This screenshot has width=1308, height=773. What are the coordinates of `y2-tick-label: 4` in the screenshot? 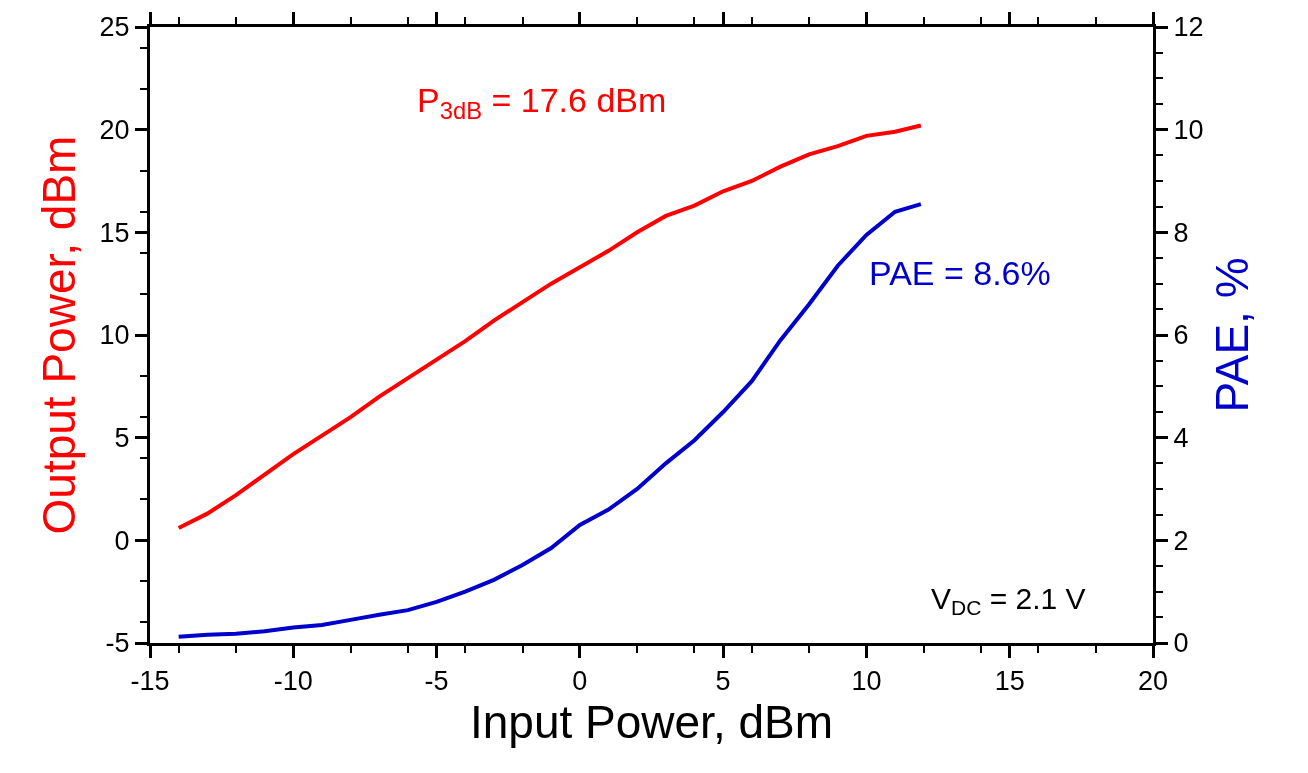 It's located at (1181, 438).